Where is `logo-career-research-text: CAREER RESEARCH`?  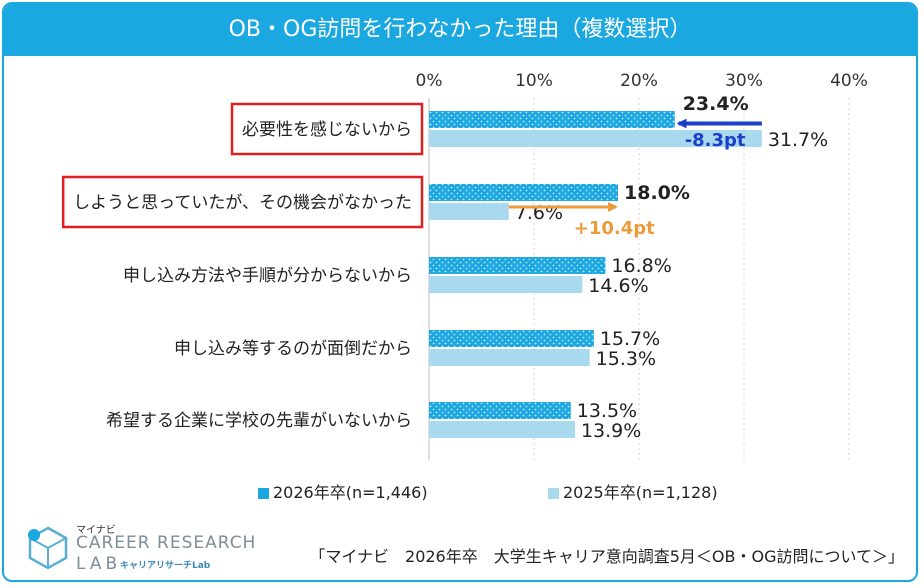
logo-career-research-text: CAREER RESEARCH is located at coordinates (166, 543).